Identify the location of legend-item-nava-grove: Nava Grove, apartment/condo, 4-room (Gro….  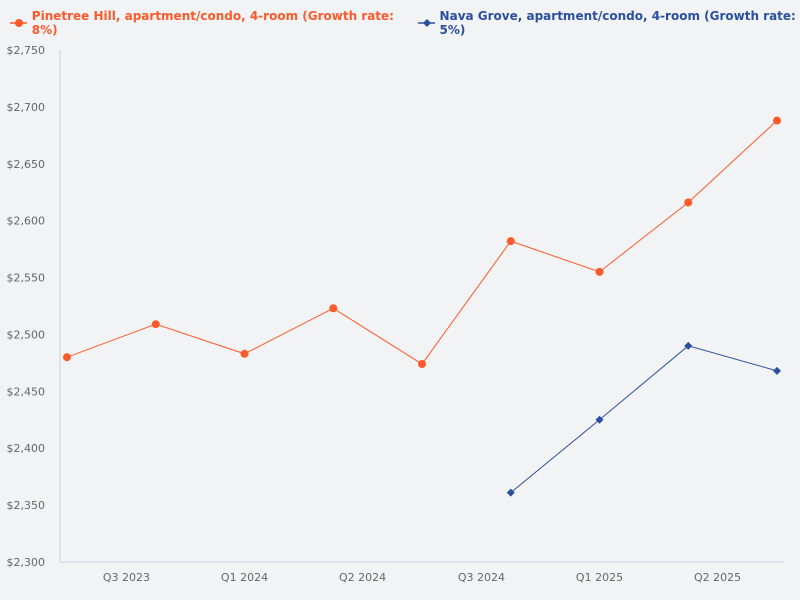
(608, 23).